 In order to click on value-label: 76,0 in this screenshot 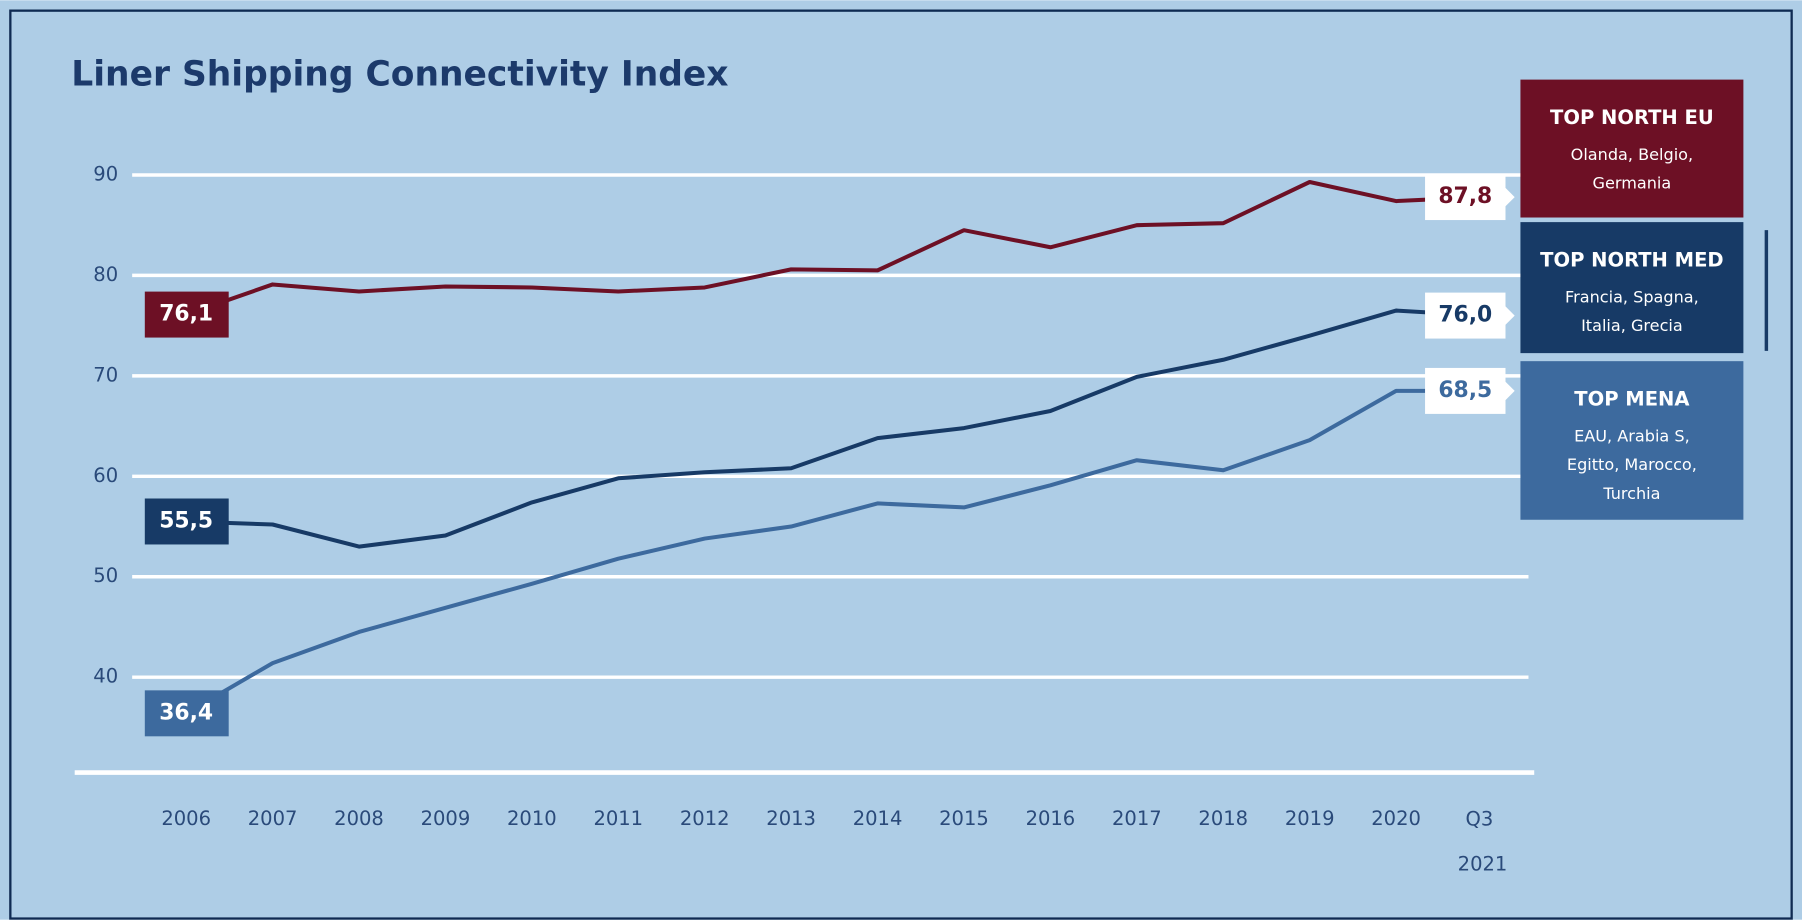, I will do `click(1465, 315)`.